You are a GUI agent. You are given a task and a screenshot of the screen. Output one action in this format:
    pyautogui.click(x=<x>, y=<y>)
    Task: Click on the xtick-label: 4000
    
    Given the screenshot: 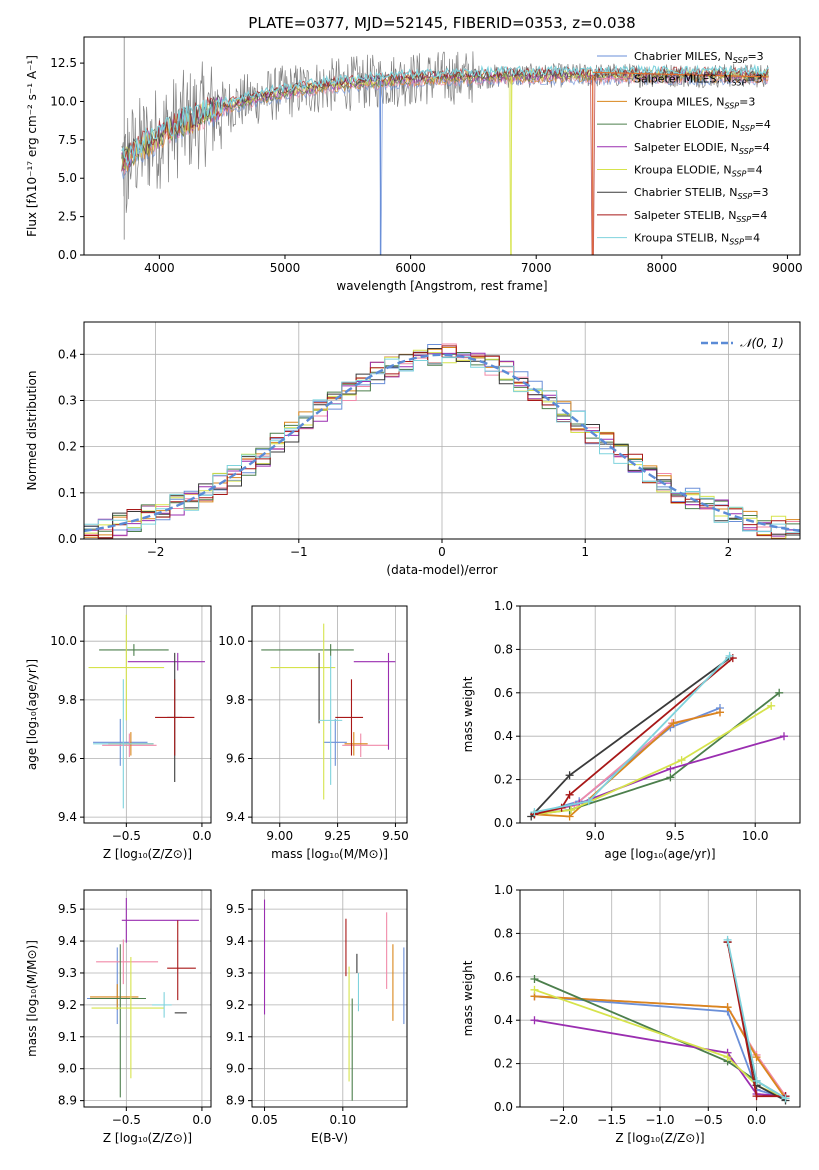 What is the action you would take?
    pyautogui.click(x=159, y=268)
    